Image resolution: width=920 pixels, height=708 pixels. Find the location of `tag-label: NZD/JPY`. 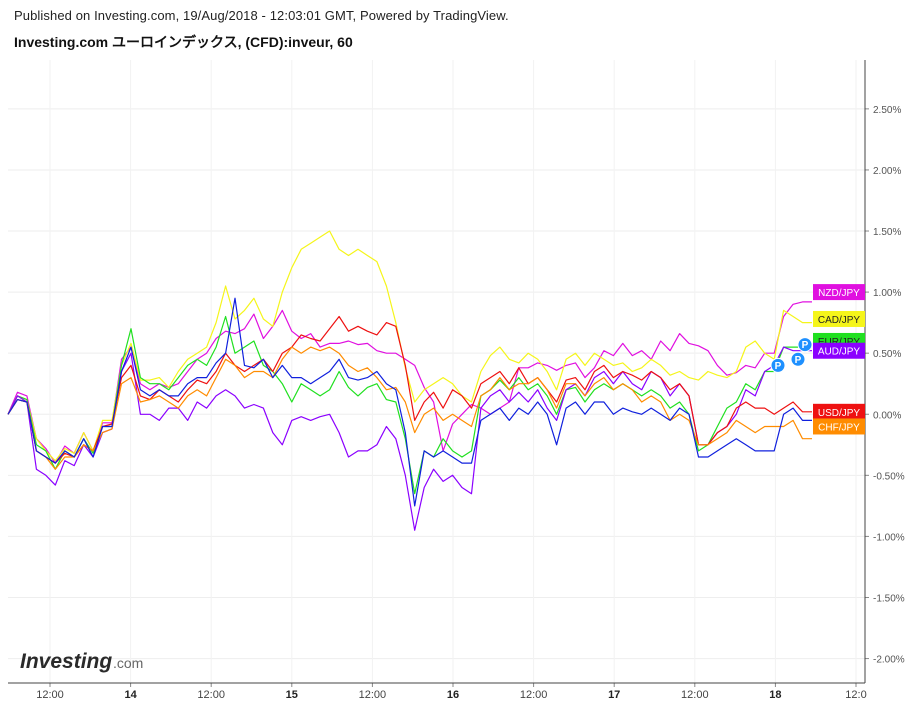

tag-label: NZD/JPY is located at coordinates (839, 293).